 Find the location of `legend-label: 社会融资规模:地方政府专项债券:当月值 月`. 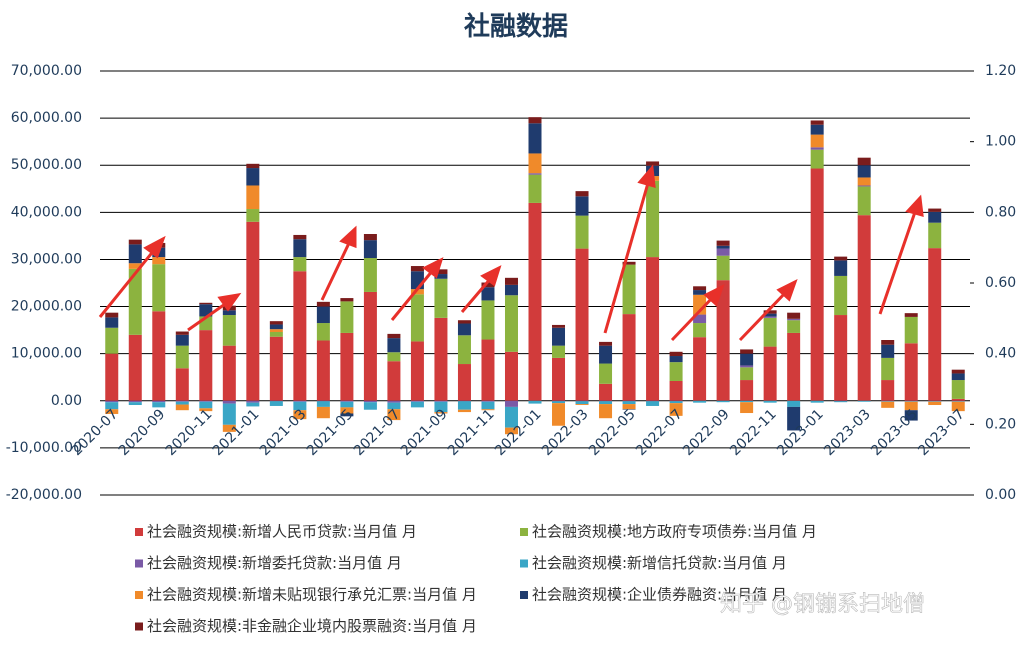

legend-label: 社会融资规模:地方政府专项债券:当月值 月 is located at coordinates (674, 532).